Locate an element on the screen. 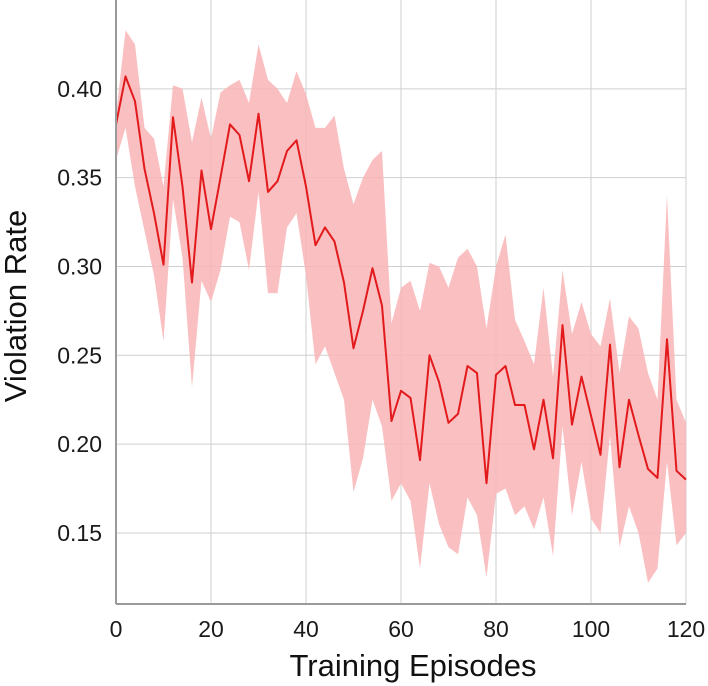 This screenshot has width=708, height=686. x-tick-labels: 0 20 40 60 80 100 120 is located at coordinates (408, 629).